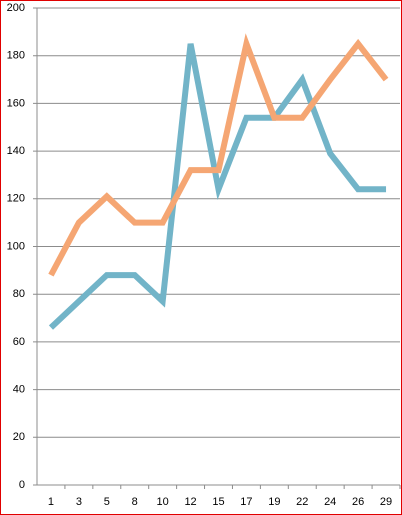  What do you see at coordinates (19, 390) in the screenshot?
I see `y-tick-label: 40` at bounding box center [19, 390].